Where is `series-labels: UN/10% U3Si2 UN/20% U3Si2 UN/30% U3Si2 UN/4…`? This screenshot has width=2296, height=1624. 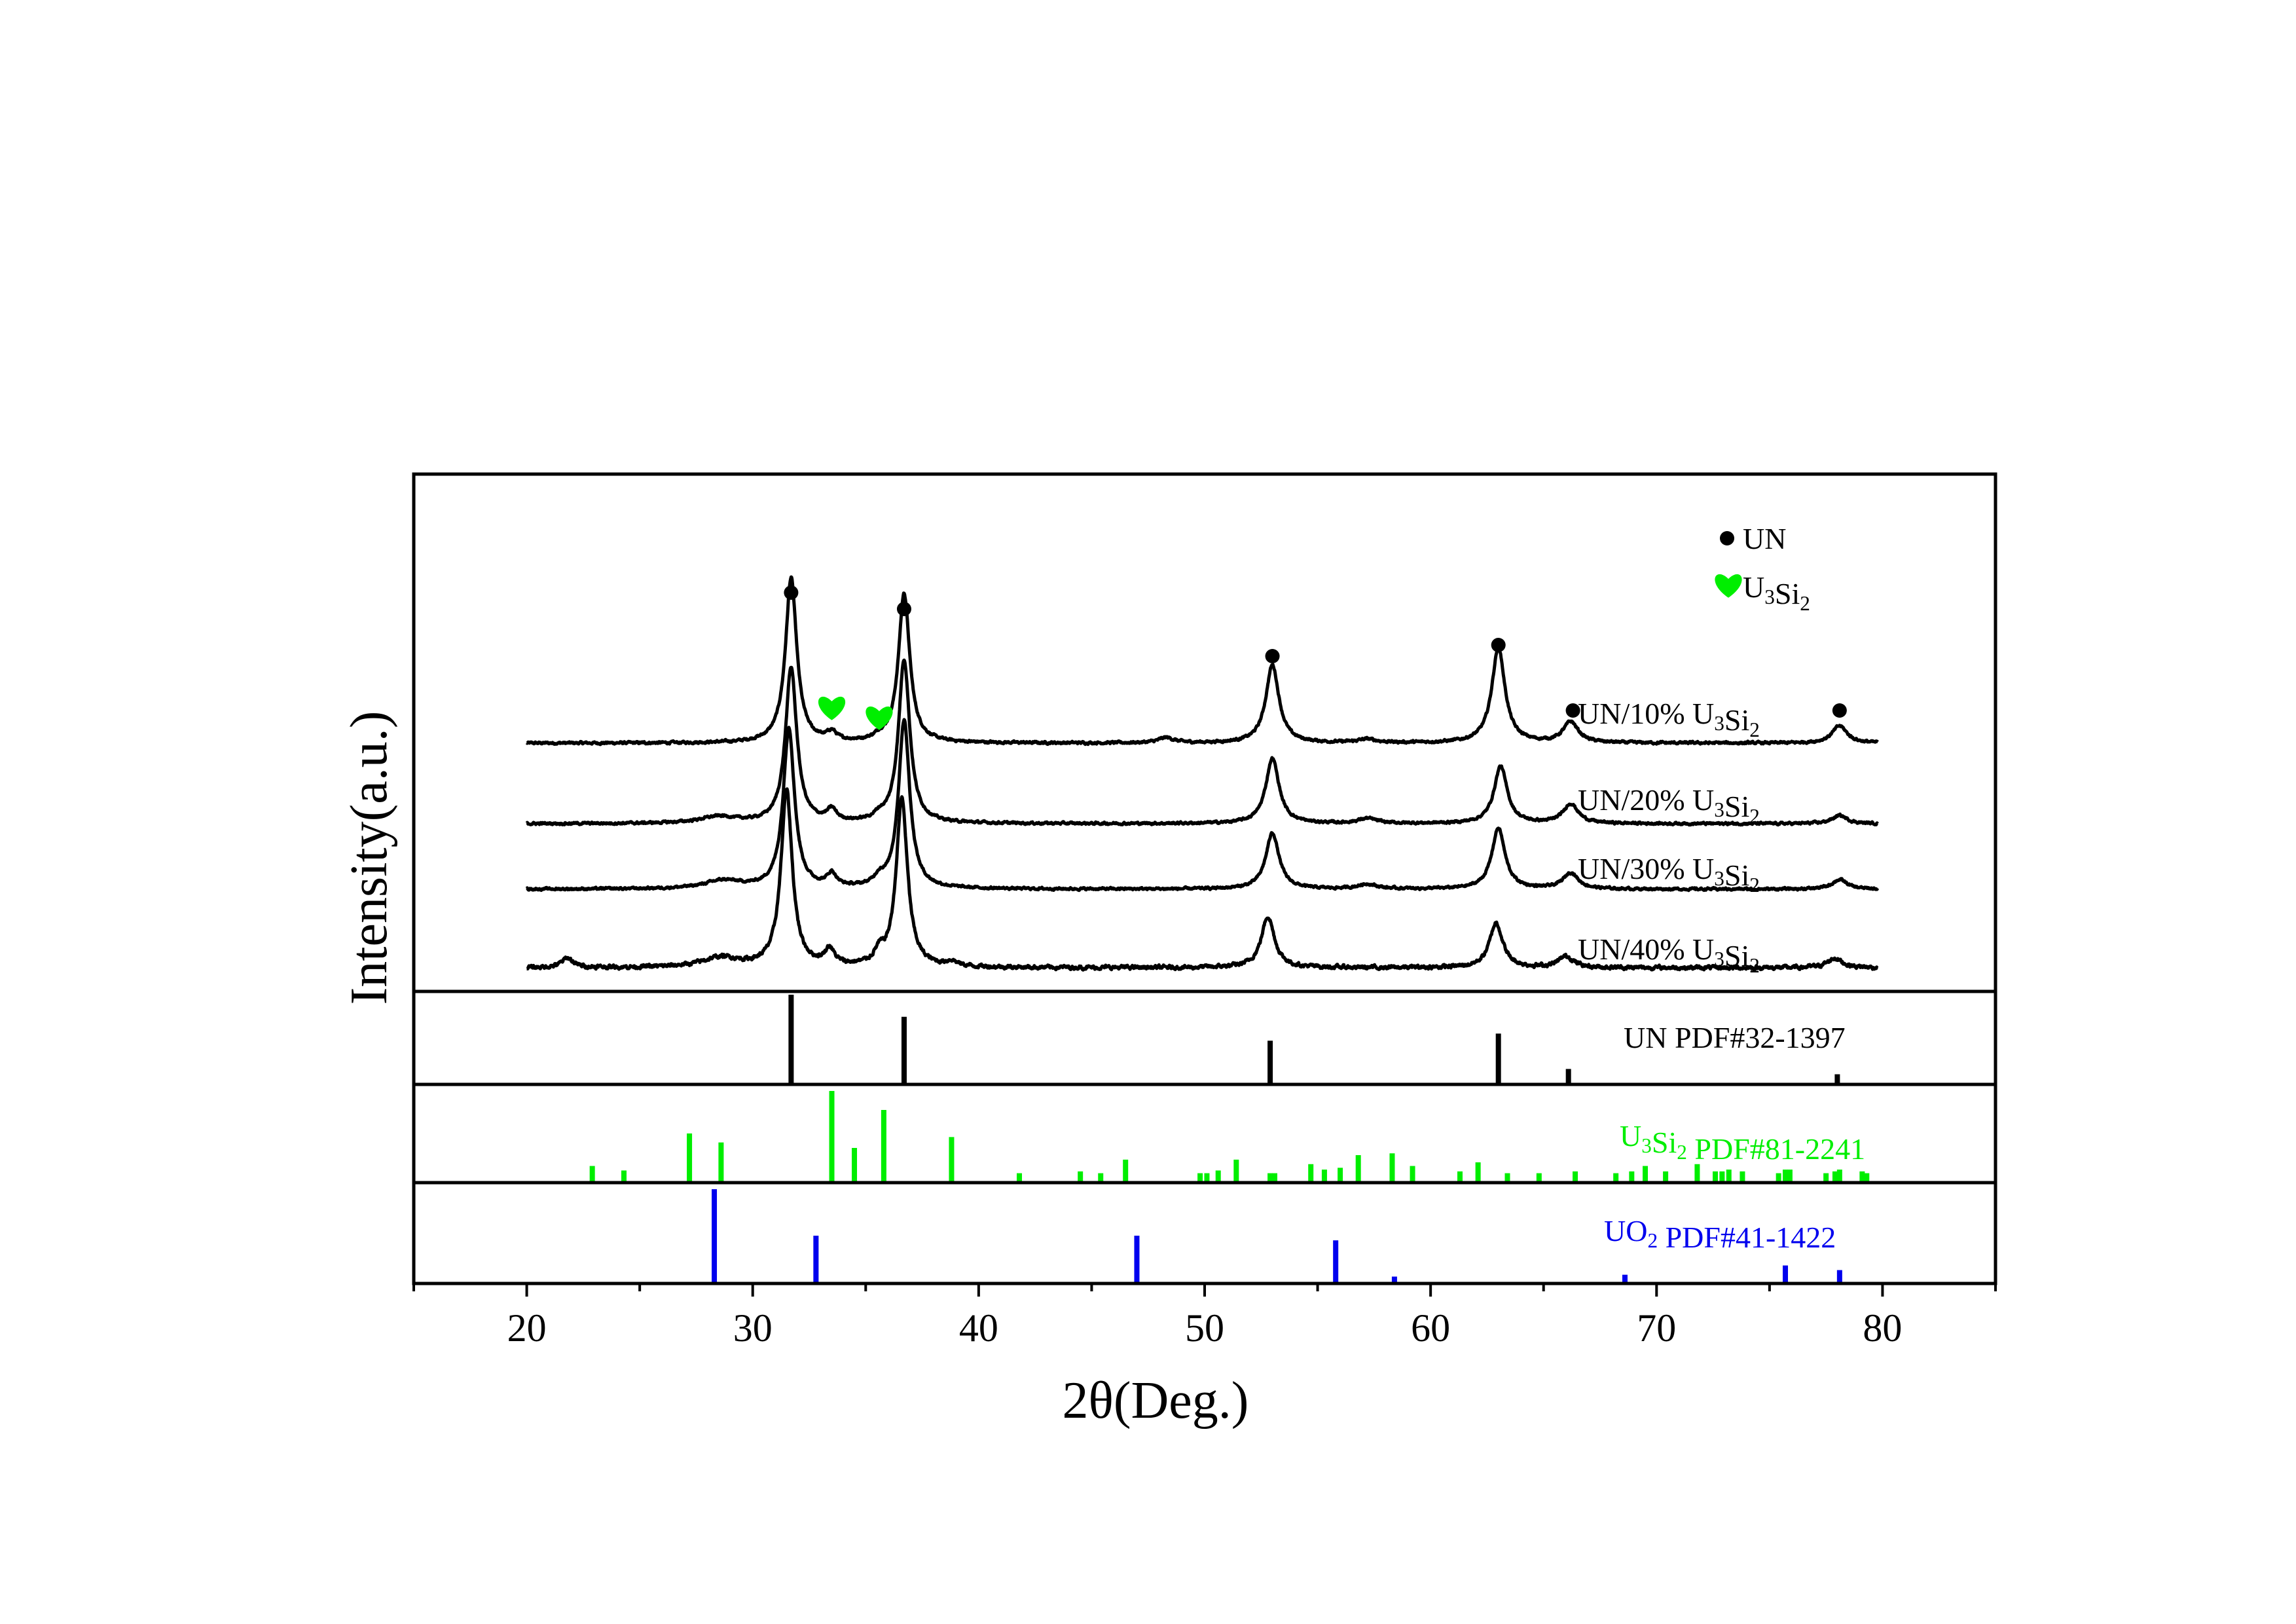 series-labels: UN/10% U3Si2 UN/20% U3Si2 UN/30% U3Si2 UN/4… is located at coordinates (1669, 837).